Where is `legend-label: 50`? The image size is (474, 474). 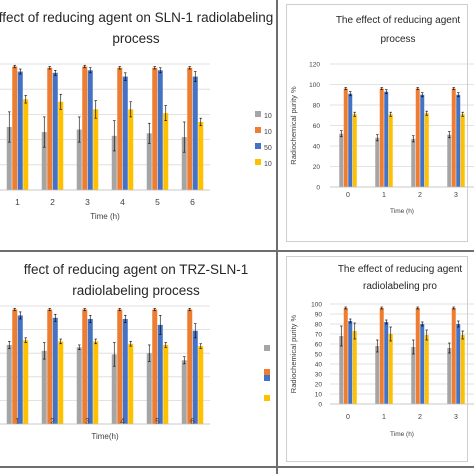
legend-label: 50 is located at coordinates (268, 148).